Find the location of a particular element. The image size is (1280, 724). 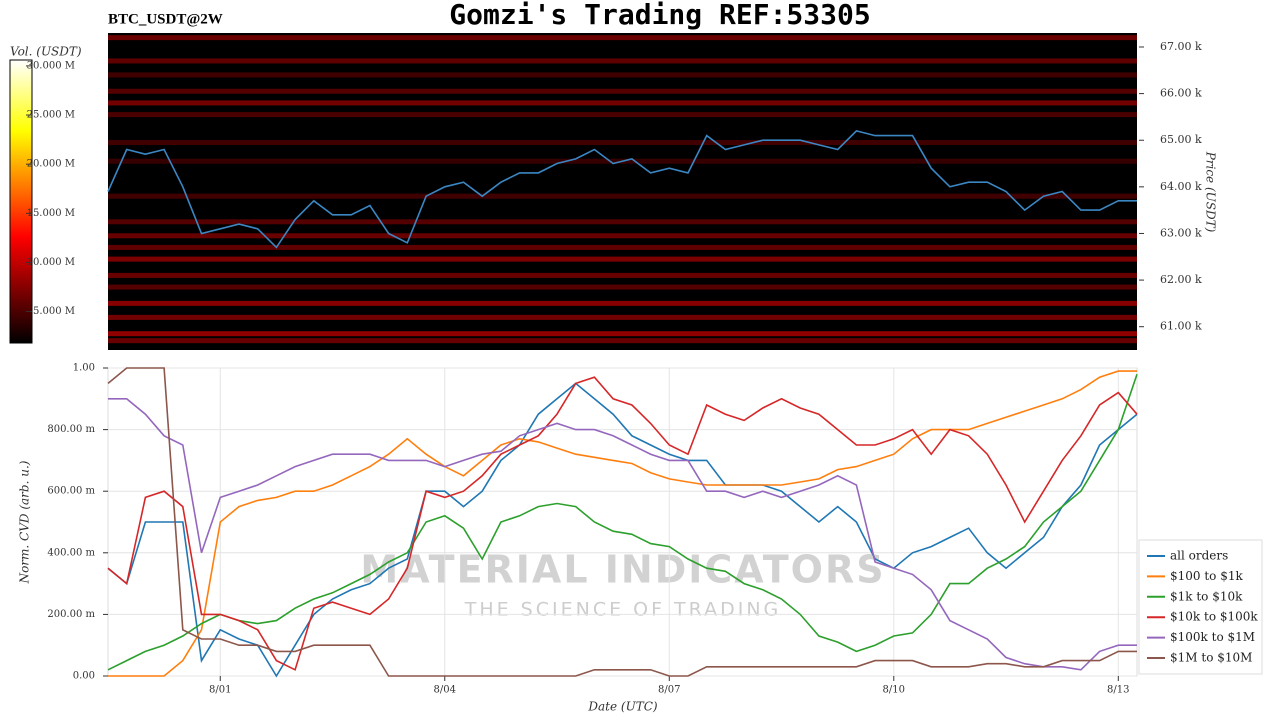

y-tick-label: 62.00 k is located at coordinates (1181, 279).